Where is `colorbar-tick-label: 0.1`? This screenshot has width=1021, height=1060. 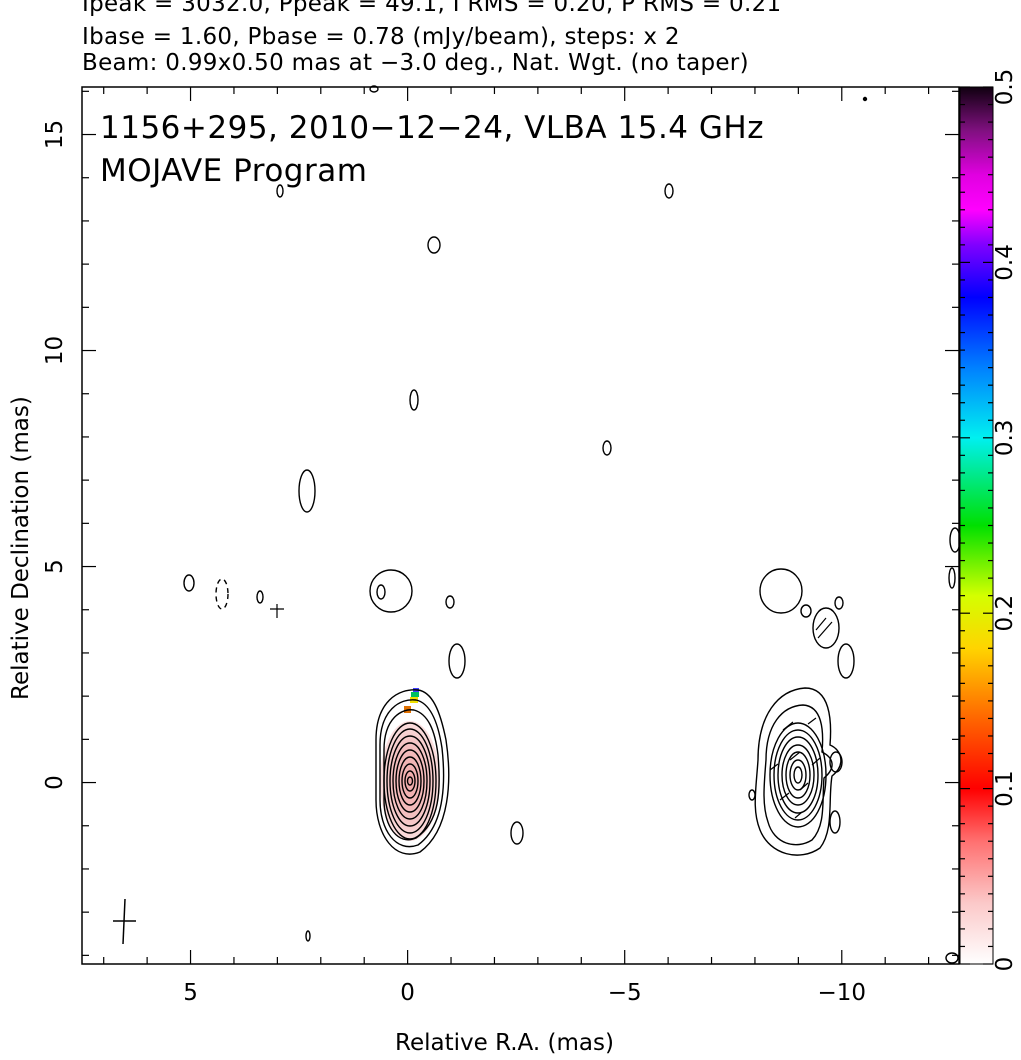 colorbar-tick-label: 0.1 is located at coordinates (1005, 788).